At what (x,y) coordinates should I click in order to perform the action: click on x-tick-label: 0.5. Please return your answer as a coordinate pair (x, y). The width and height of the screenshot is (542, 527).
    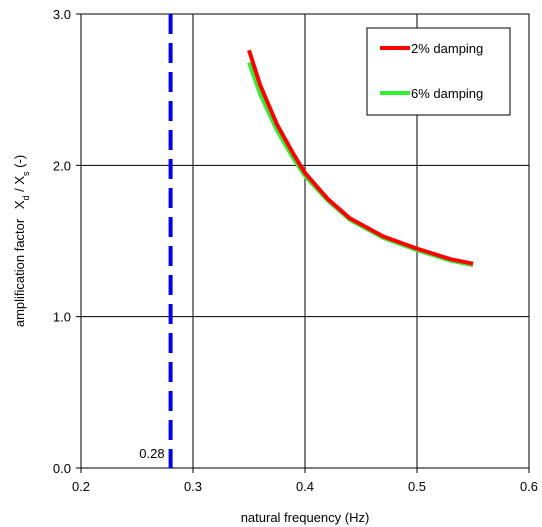
    Looking at the image, I should click on (417, 486).